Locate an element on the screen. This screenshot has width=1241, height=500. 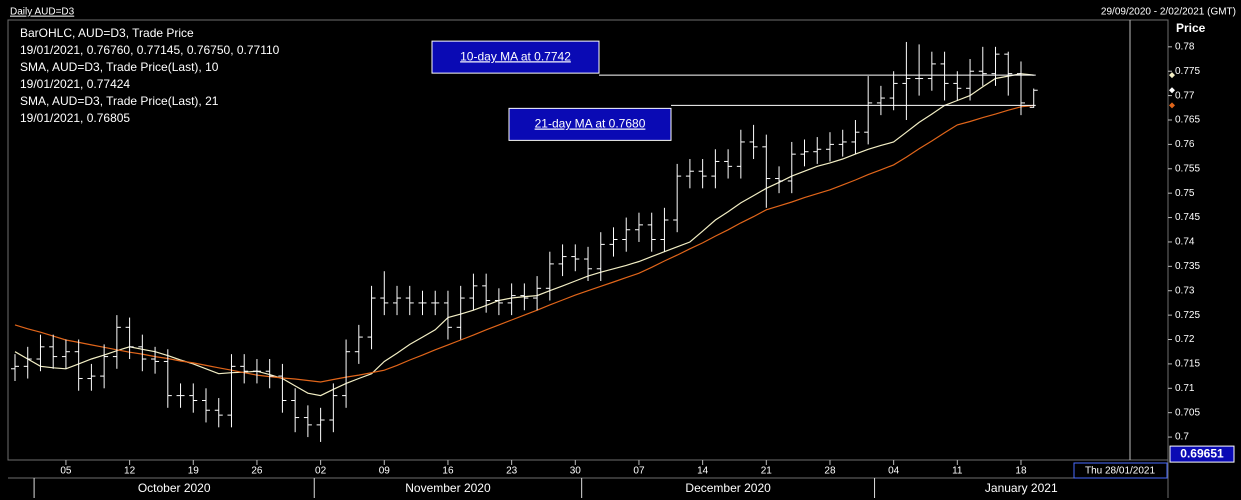
x-tick-label: 18 is located at coordinates (1021, 471).